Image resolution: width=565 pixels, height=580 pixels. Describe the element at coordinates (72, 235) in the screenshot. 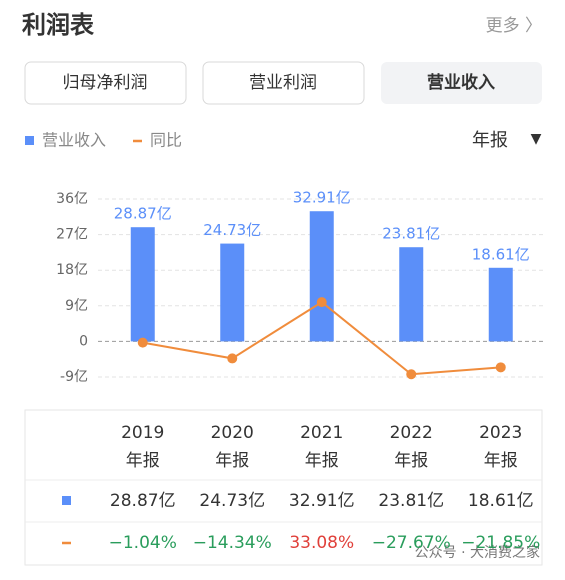

I see `y-tick-label: 27亿` at that location.